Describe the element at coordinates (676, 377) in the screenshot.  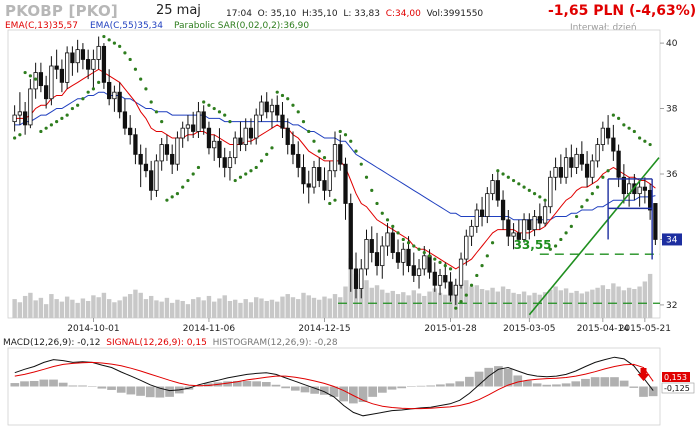
I see `signal-label-box` at that location.